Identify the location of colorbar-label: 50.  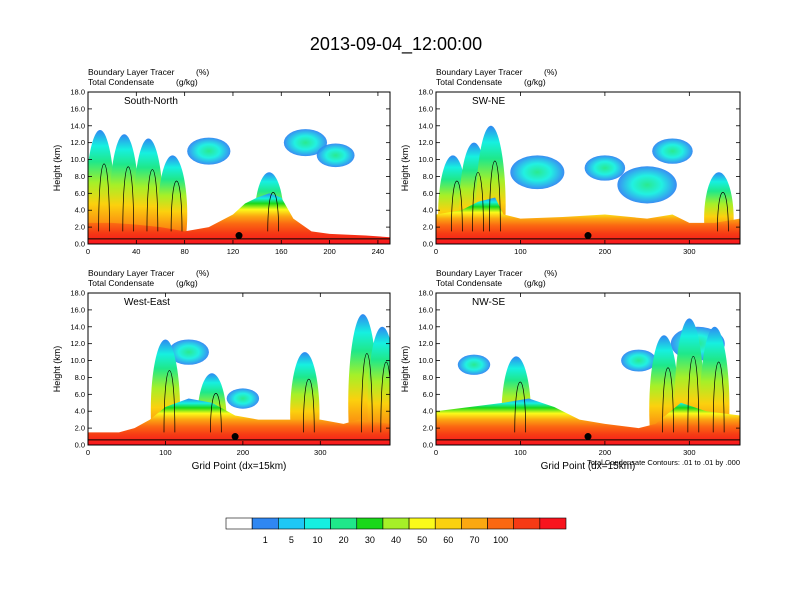
(422, 540).